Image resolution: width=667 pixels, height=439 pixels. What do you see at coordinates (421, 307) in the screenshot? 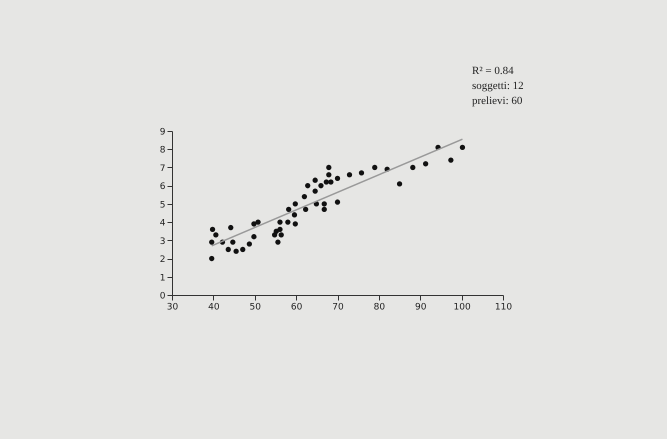
I see `x-tick-label: 90` at bounding box center [421, 307].